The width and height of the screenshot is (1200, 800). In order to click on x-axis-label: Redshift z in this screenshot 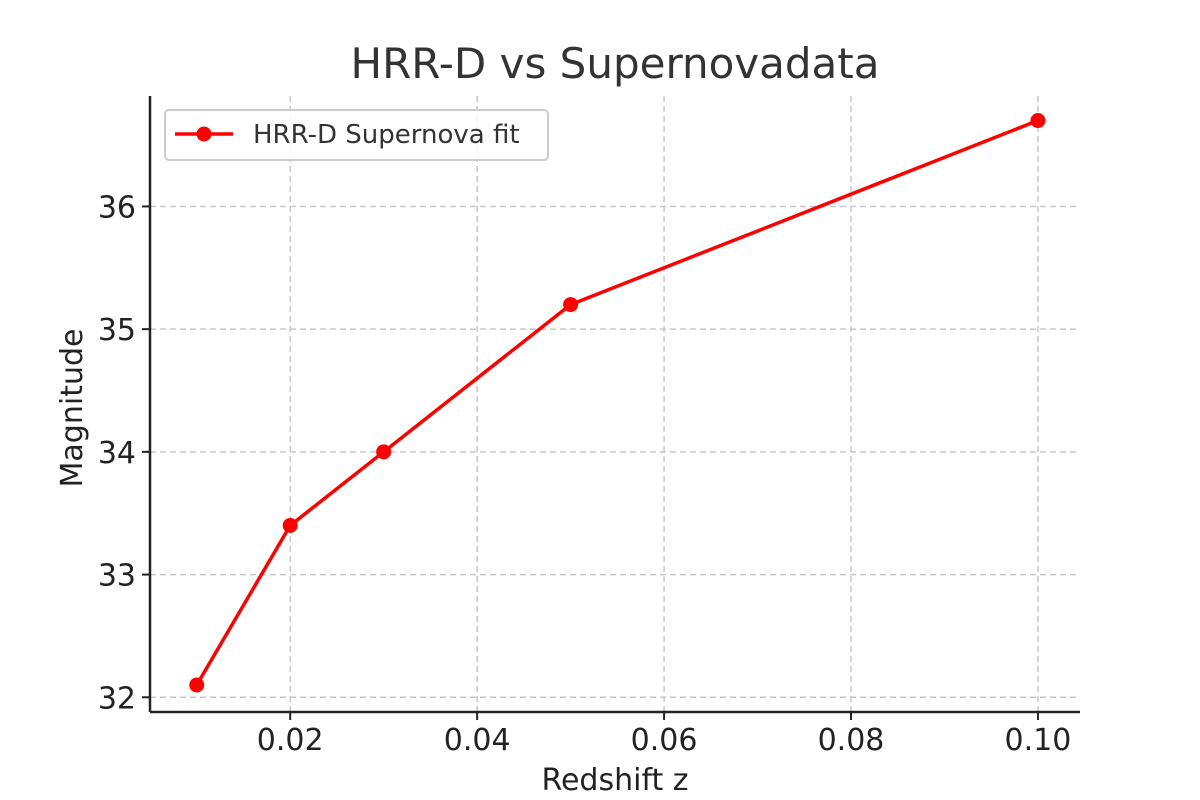, I will do `click(614, 780)`.